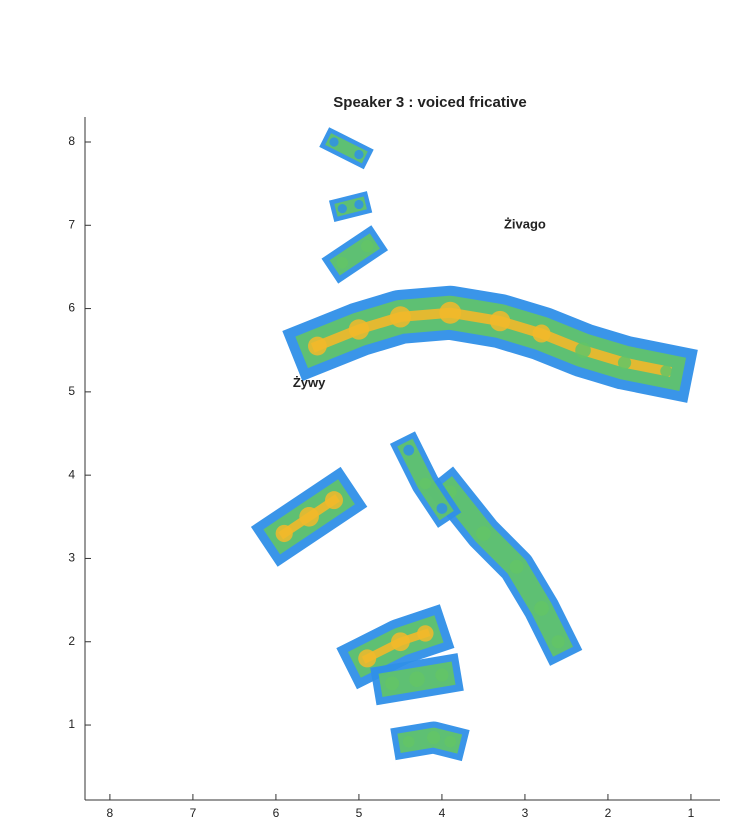  I want to click on y-tick-label: 1, so click(71, 724).